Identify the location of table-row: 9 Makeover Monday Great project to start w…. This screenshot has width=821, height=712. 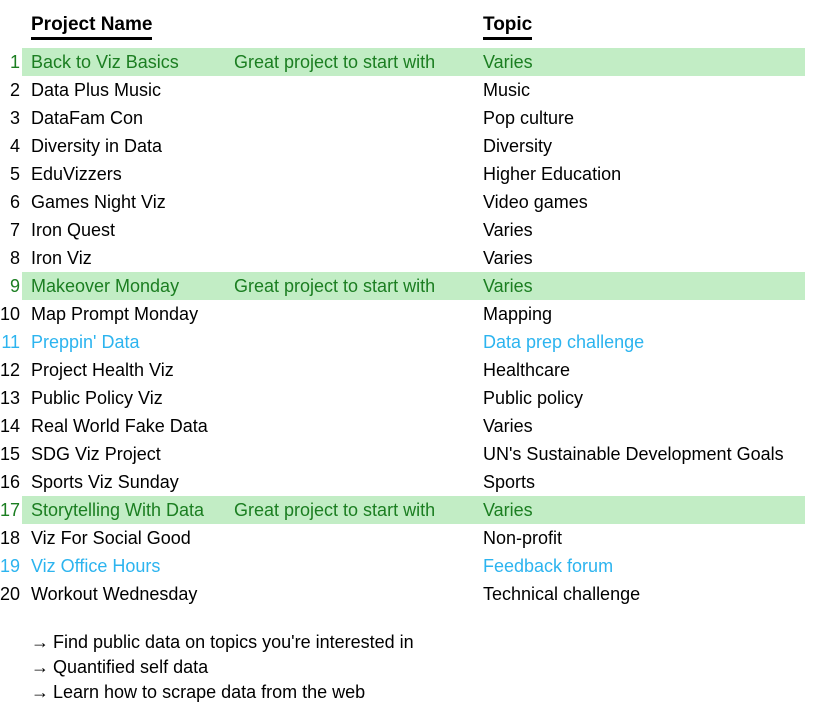
(410, 286).